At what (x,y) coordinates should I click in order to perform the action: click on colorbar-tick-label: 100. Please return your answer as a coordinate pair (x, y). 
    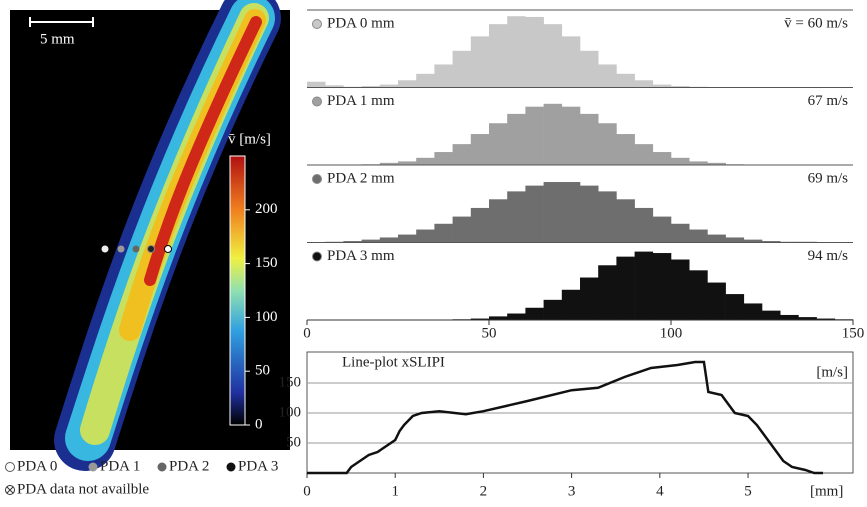
    Looking at the image, I should click on (266, 317).